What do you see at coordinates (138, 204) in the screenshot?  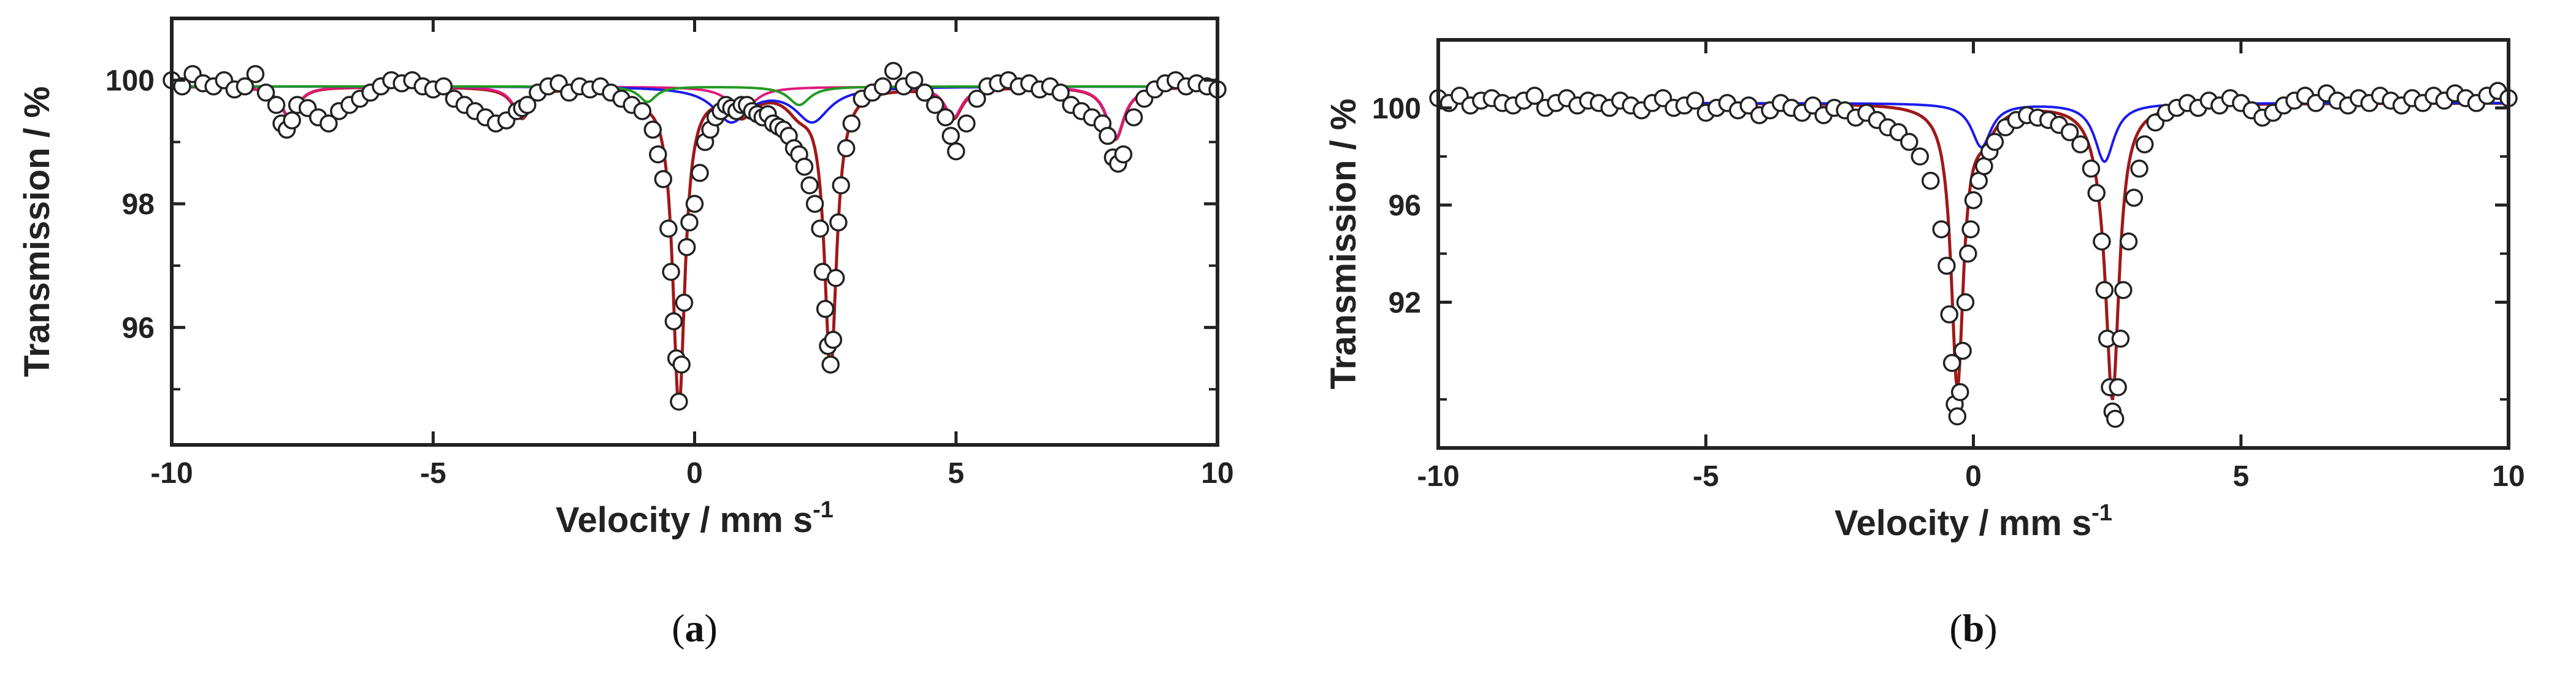 I see `y-tick-label: 98` at bounding box center [138, 204].